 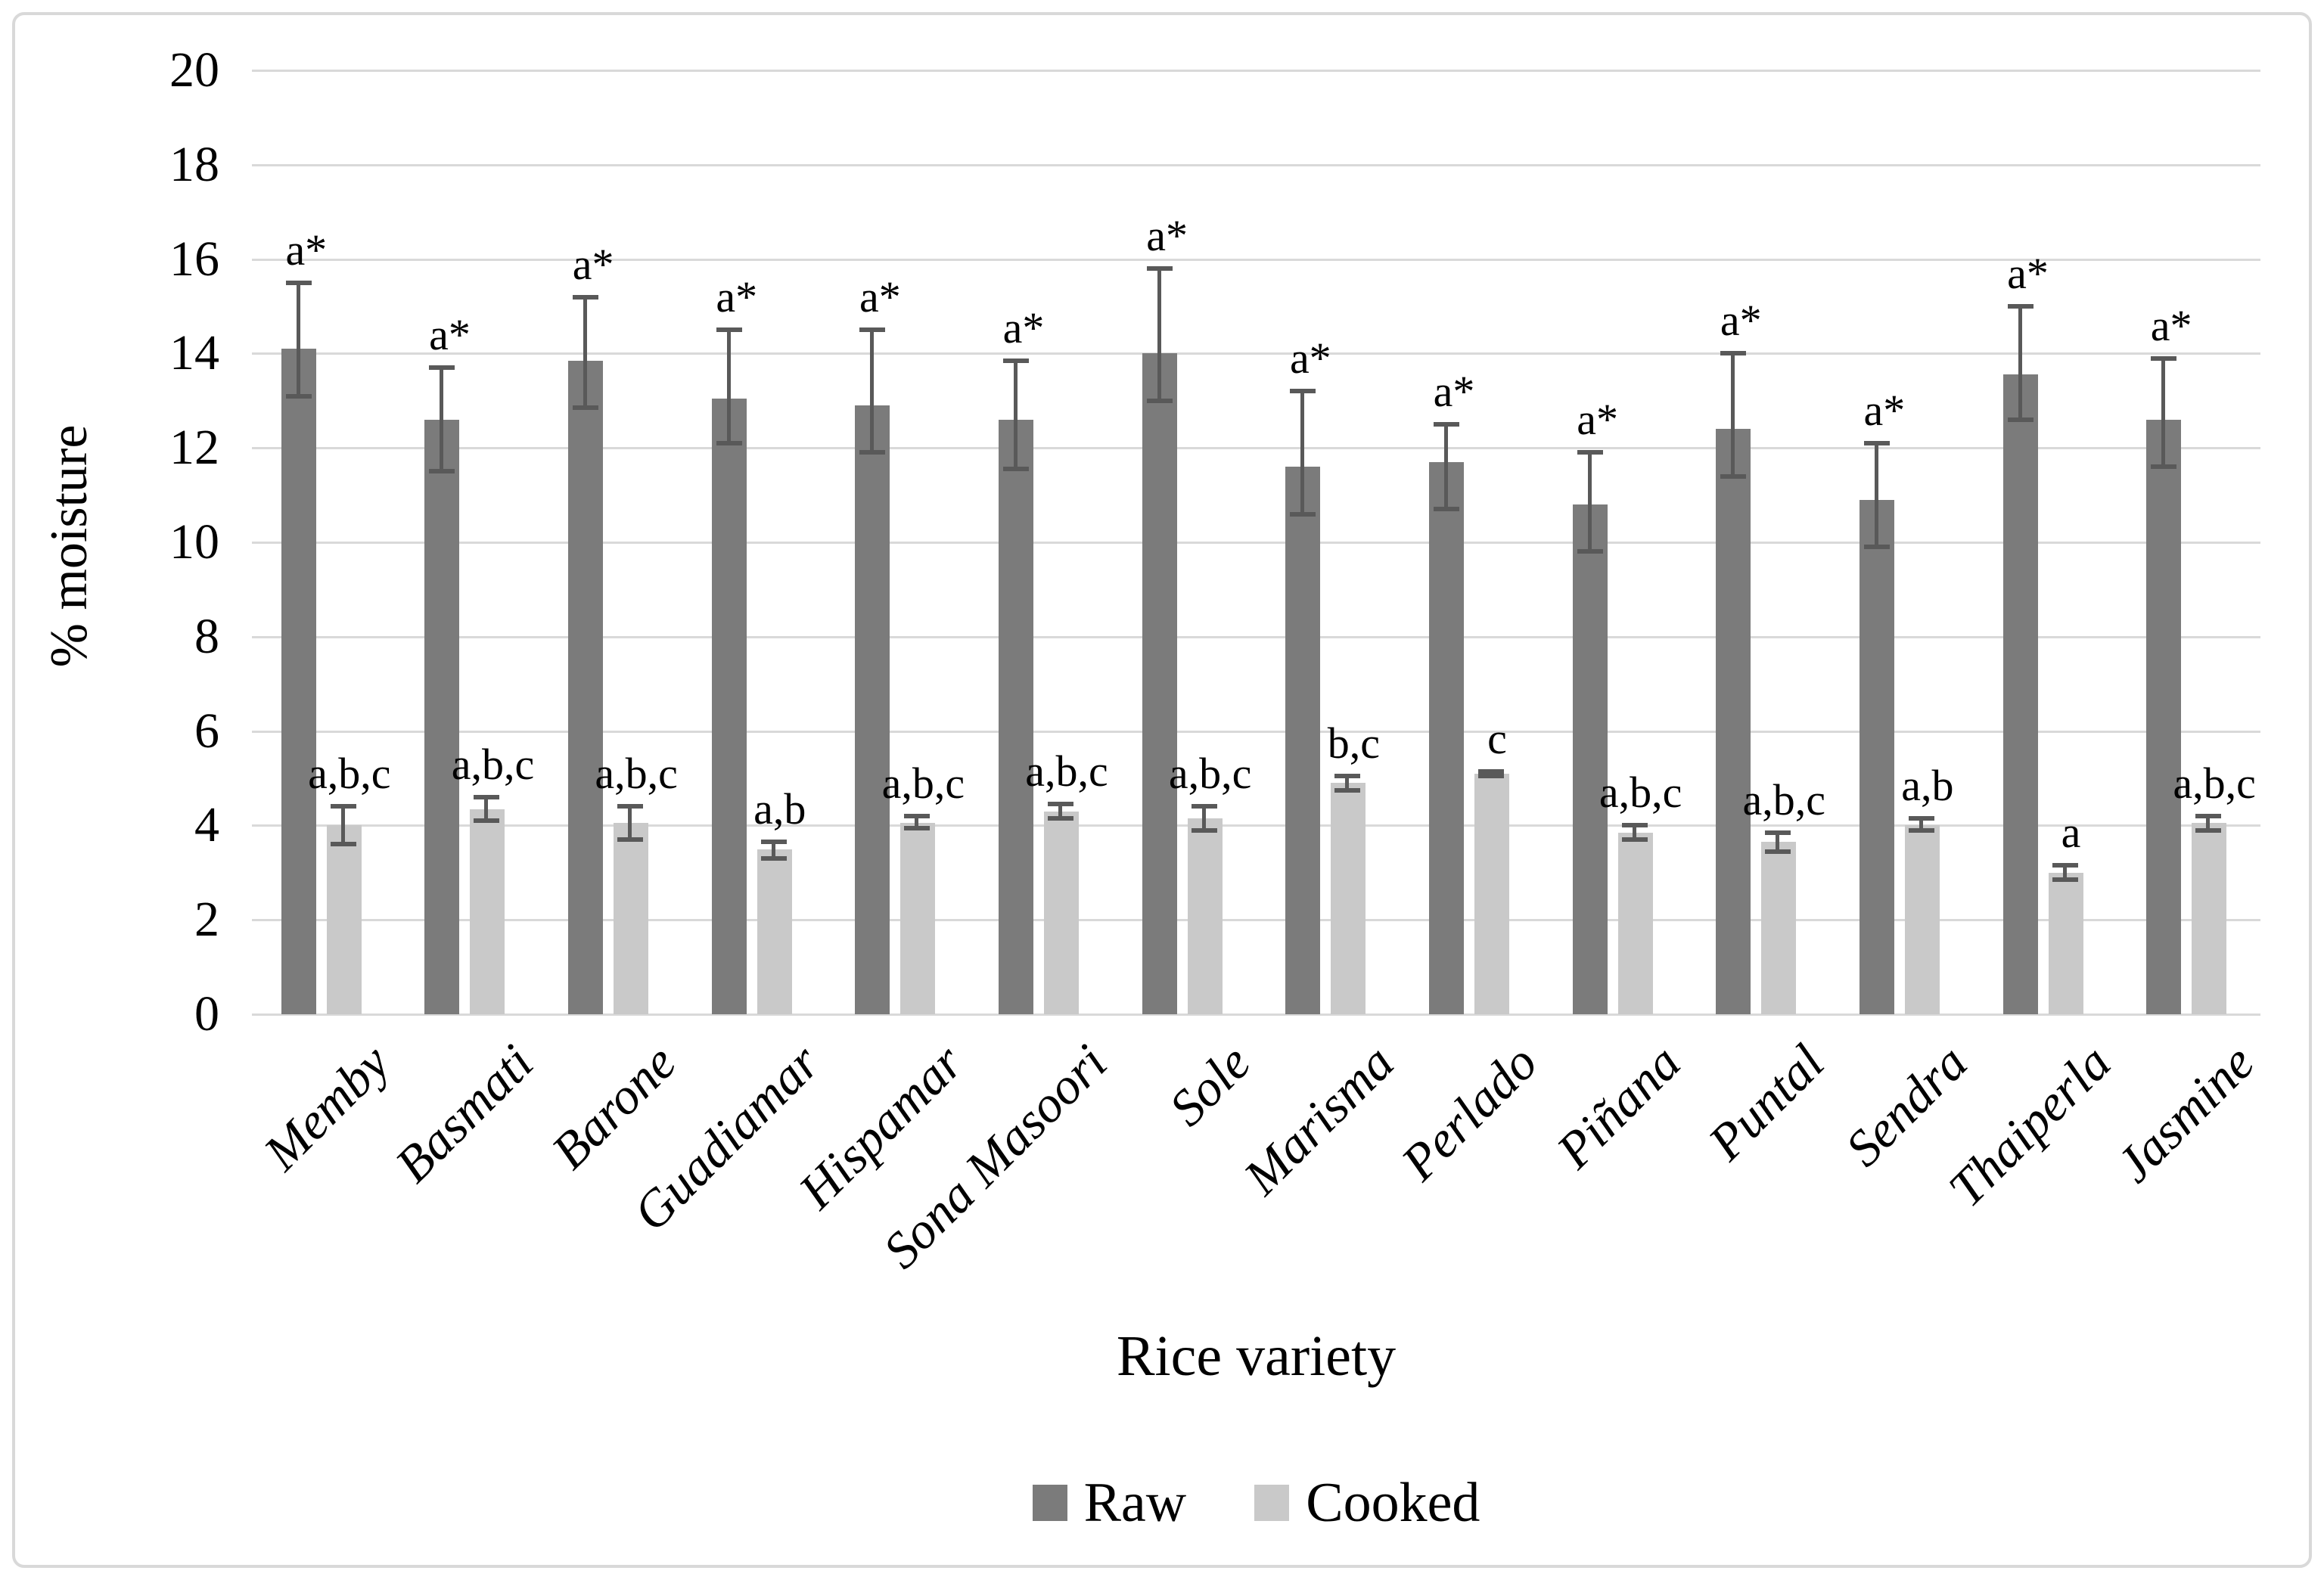 What do you see at coordinates (69, 546) in the screenshot?
I see `y-axis-title: % moisture` at bounding box center [69, 546].